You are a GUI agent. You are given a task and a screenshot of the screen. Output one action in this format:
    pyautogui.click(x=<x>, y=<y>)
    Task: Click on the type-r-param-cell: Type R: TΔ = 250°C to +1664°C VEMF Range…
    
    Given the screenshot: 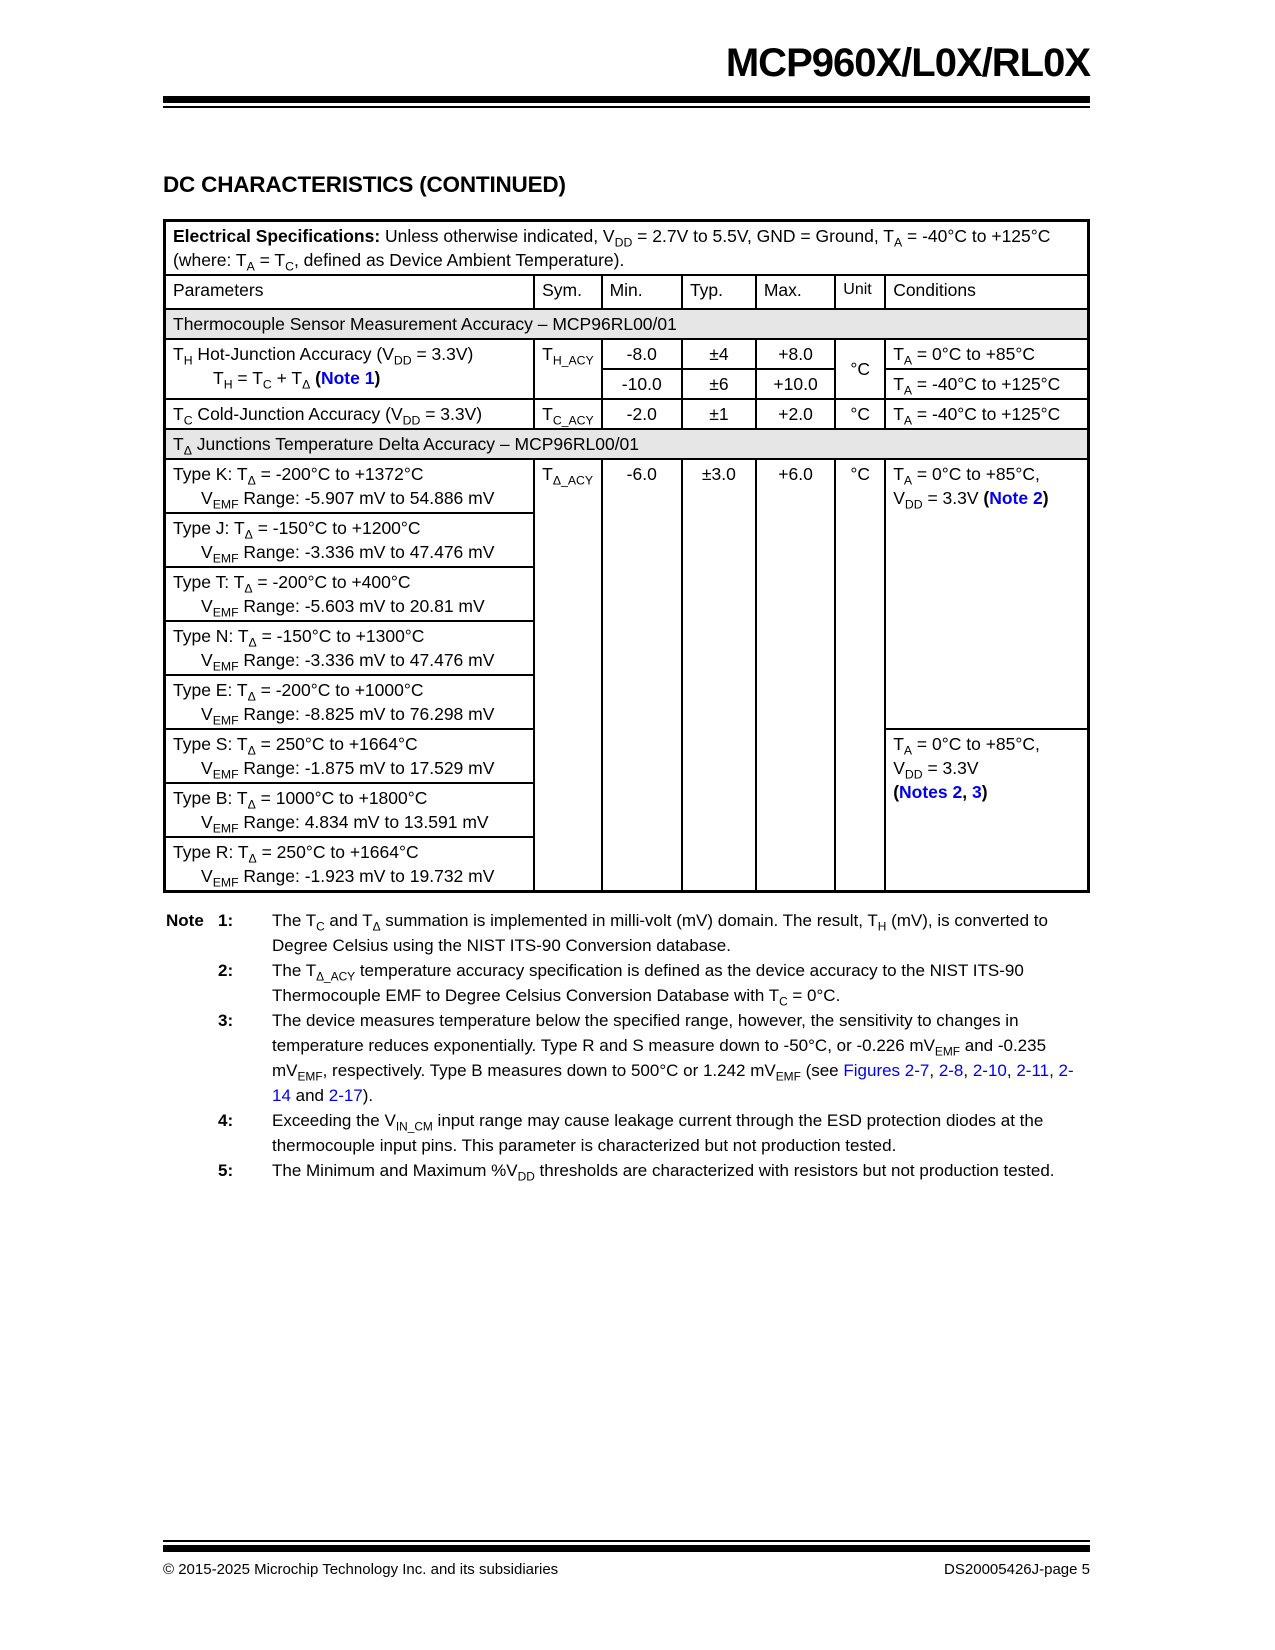 What is the action you would take?
    pyautogui.click(x=349, y=864)
    